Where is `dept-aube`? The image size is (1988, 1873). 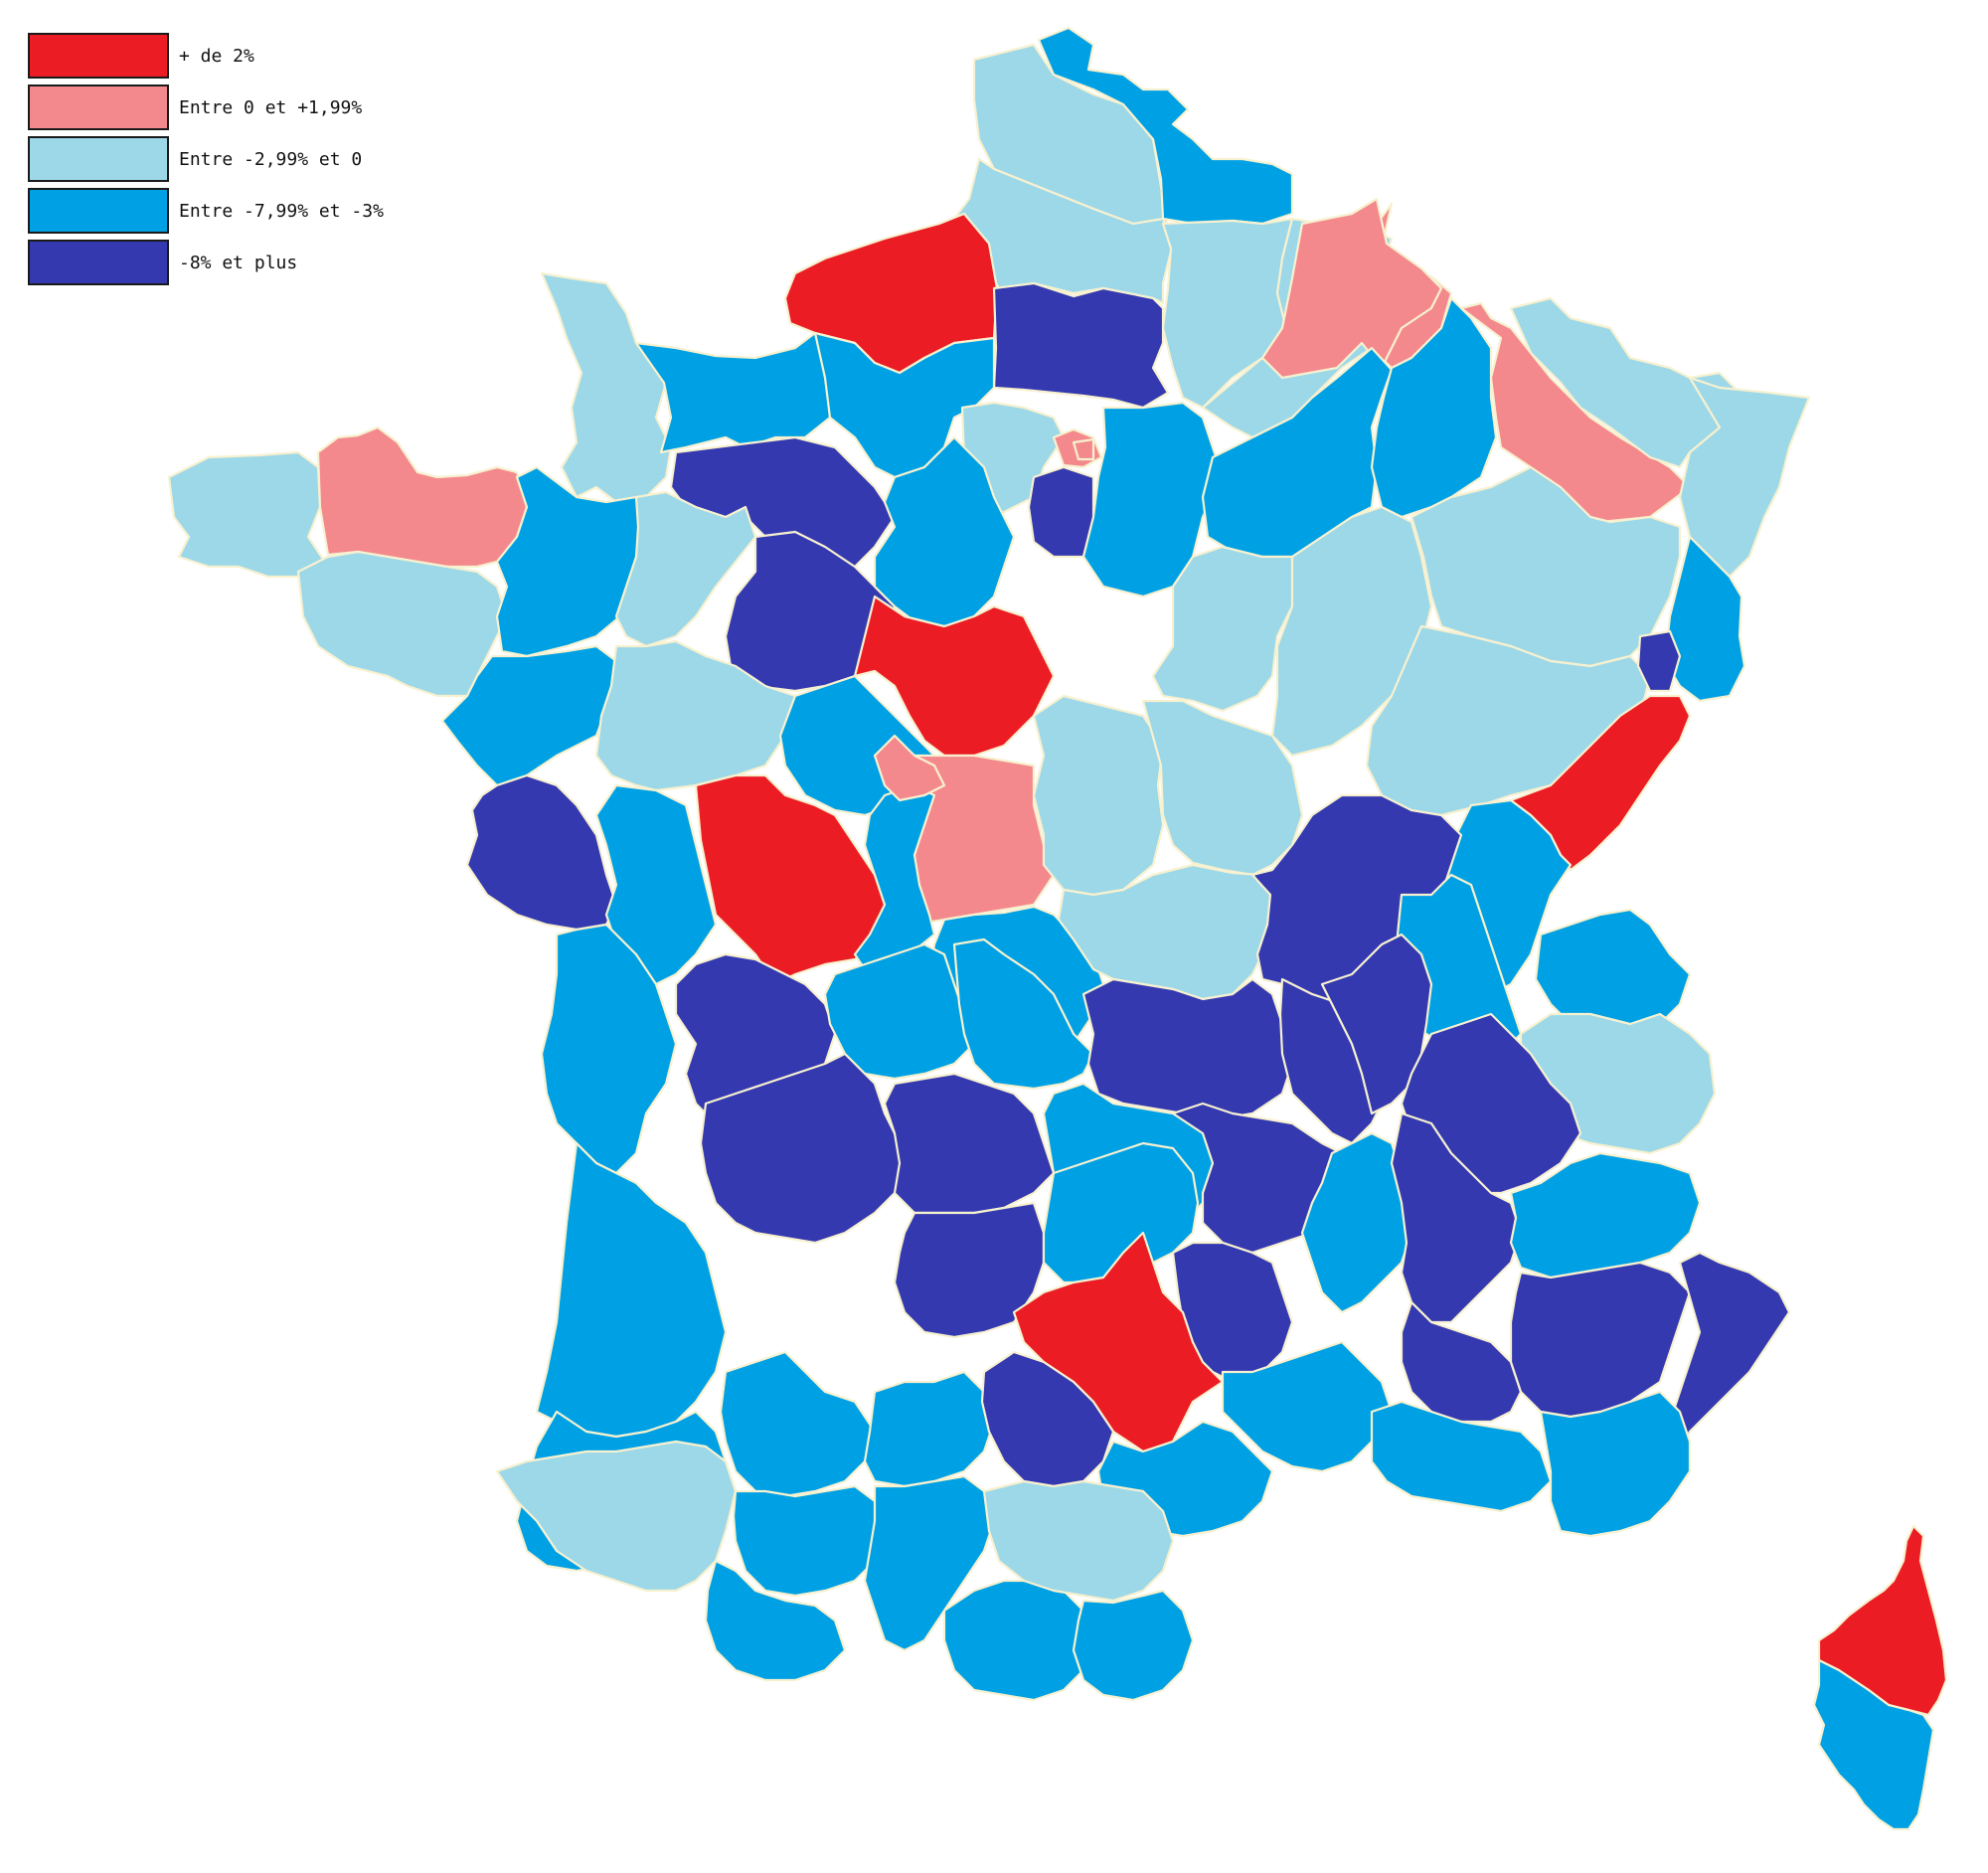 dept-aube is located at coordinates (1227, 629).